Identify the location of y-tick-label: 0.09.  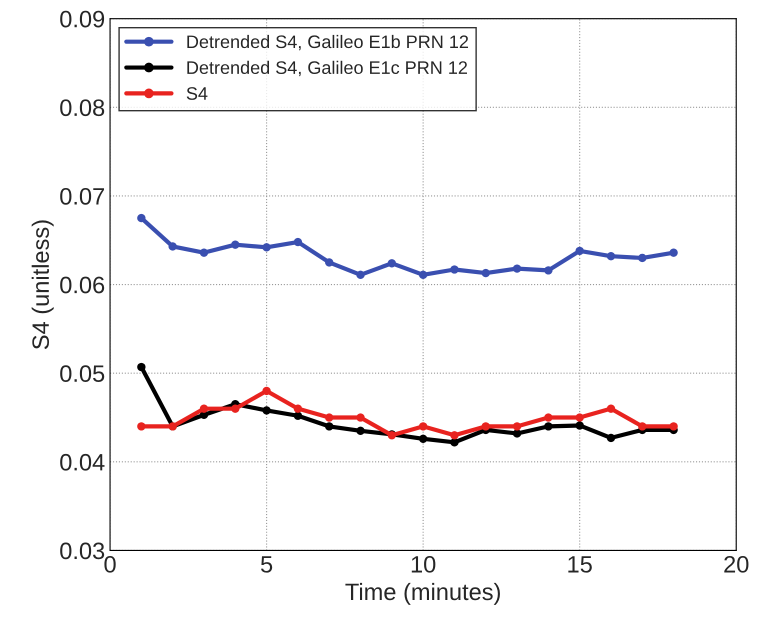
(82, 19).